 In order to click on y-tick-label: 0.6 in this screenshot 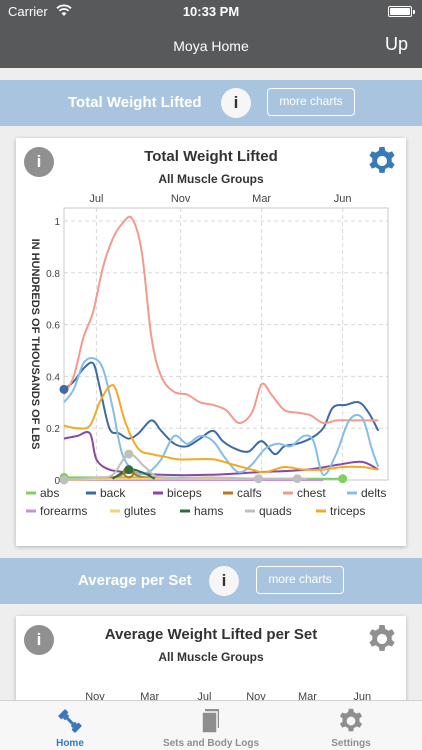, I will do `click(53, 326)`.